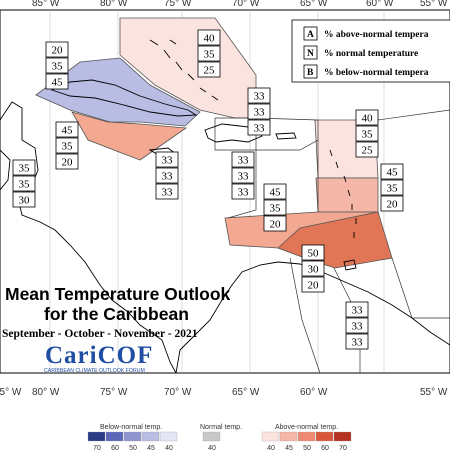 The image size is (450, 450). I want to click on key-letter: A, so click(310, 35).